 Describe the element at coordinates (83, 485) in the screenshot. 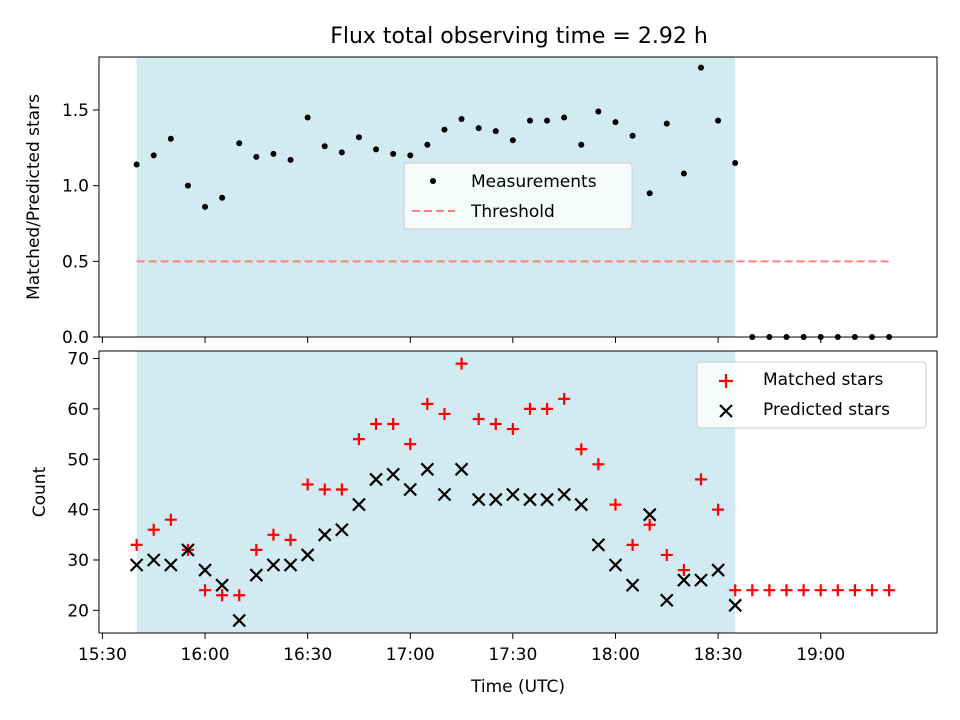

I see `bottom-y-ticks: 20 30 40 50 60 70` at that location.